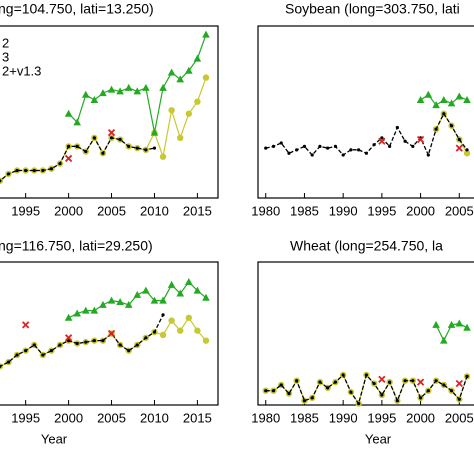 The width and height of the screenshot is (474, 474). What do you see at coordinates (5, 42) in the screenshot?
I see `legend-label: 2` at bounding box center [5, 42].